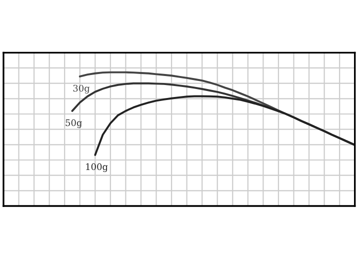  What do you see at coordinates (97, 167) in the screenshot?
I see `series-label: 100g` at bounding box center [97, 167].